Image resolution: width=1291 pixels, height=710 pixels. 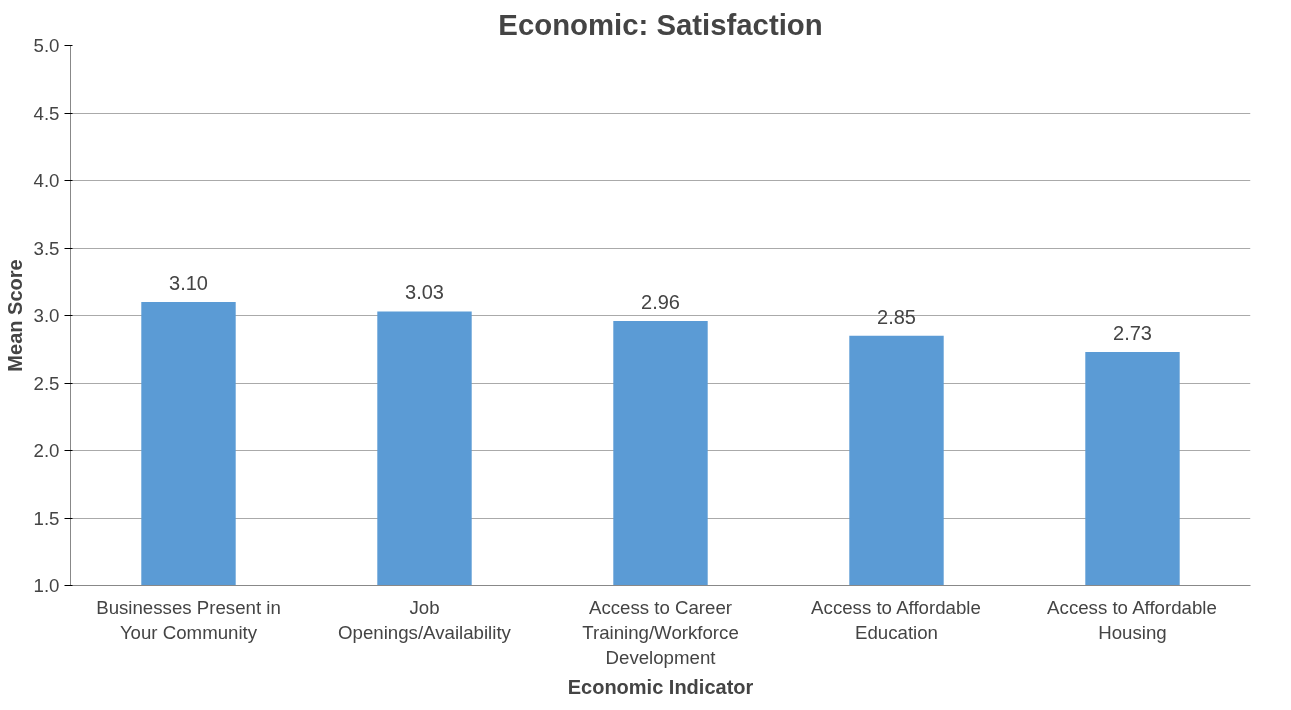 I want to click on x-tick-label: Access to Affordable Housing, so click(x=1132, y=619).